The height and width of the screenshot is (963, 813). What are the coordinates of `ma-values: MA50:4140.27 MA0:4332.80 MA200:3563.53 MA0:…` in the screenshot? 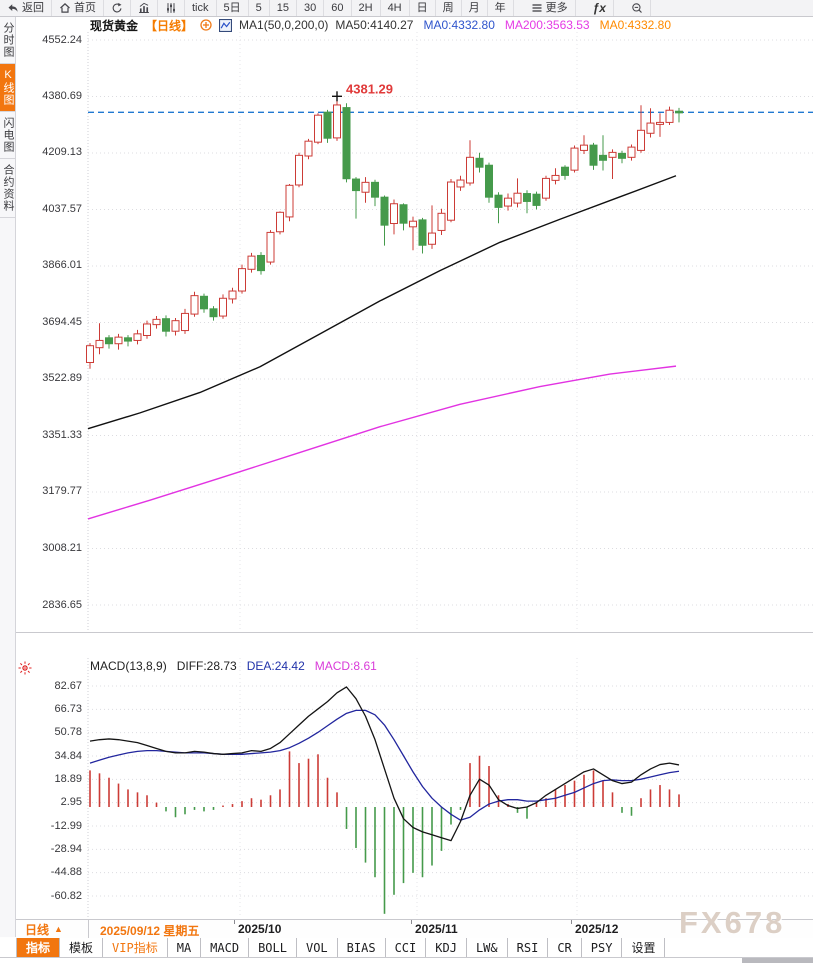 It's located at (503, 25).